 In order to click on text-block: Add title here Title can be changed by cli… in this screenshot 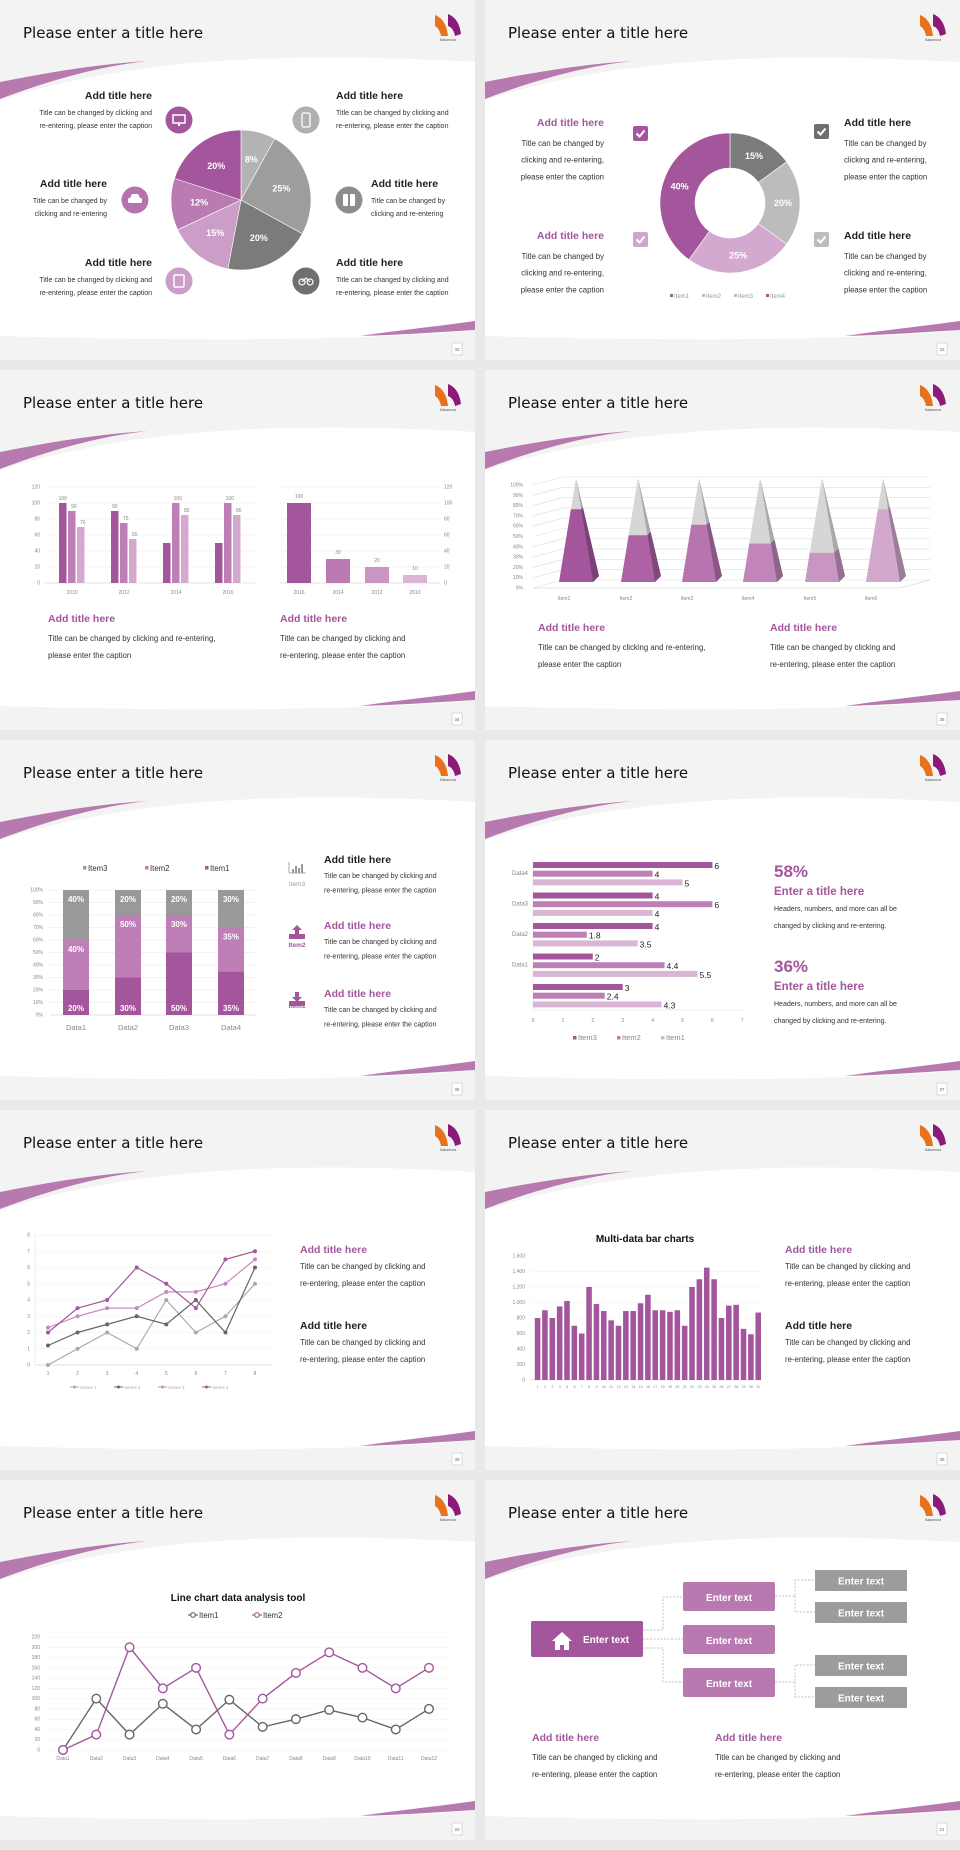, I will do `click(408, 198)`.